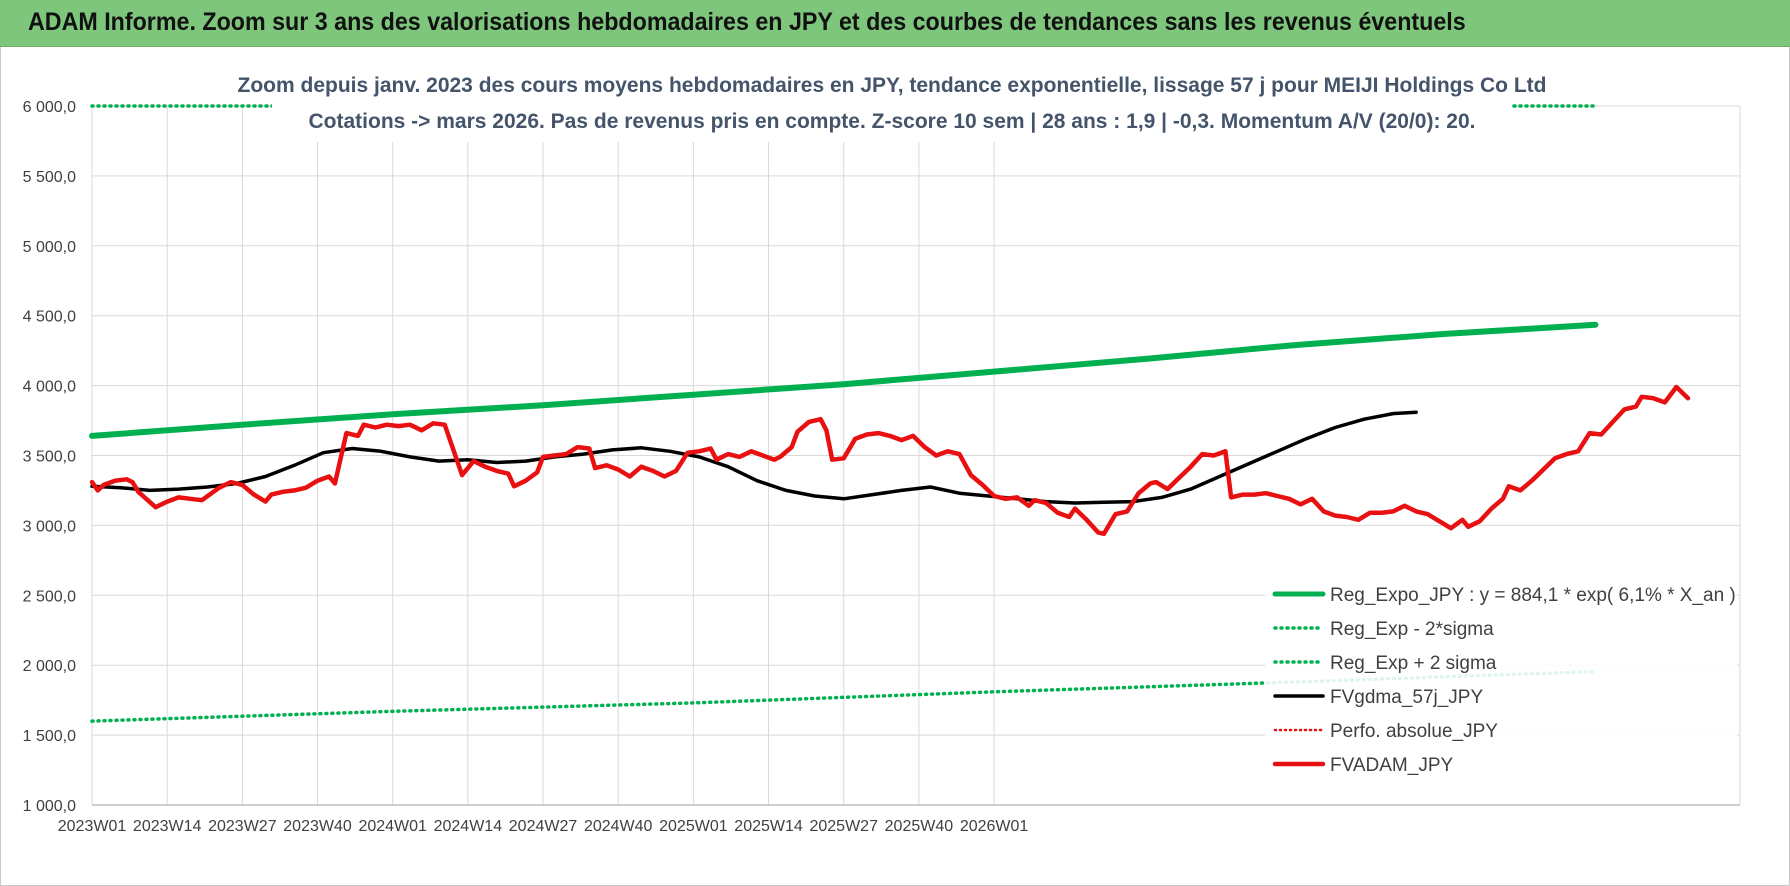 This screenshot has height=886, width=1790. I want to click on legend-label: FVgdma_57j_JPY, so click(1406, 697).